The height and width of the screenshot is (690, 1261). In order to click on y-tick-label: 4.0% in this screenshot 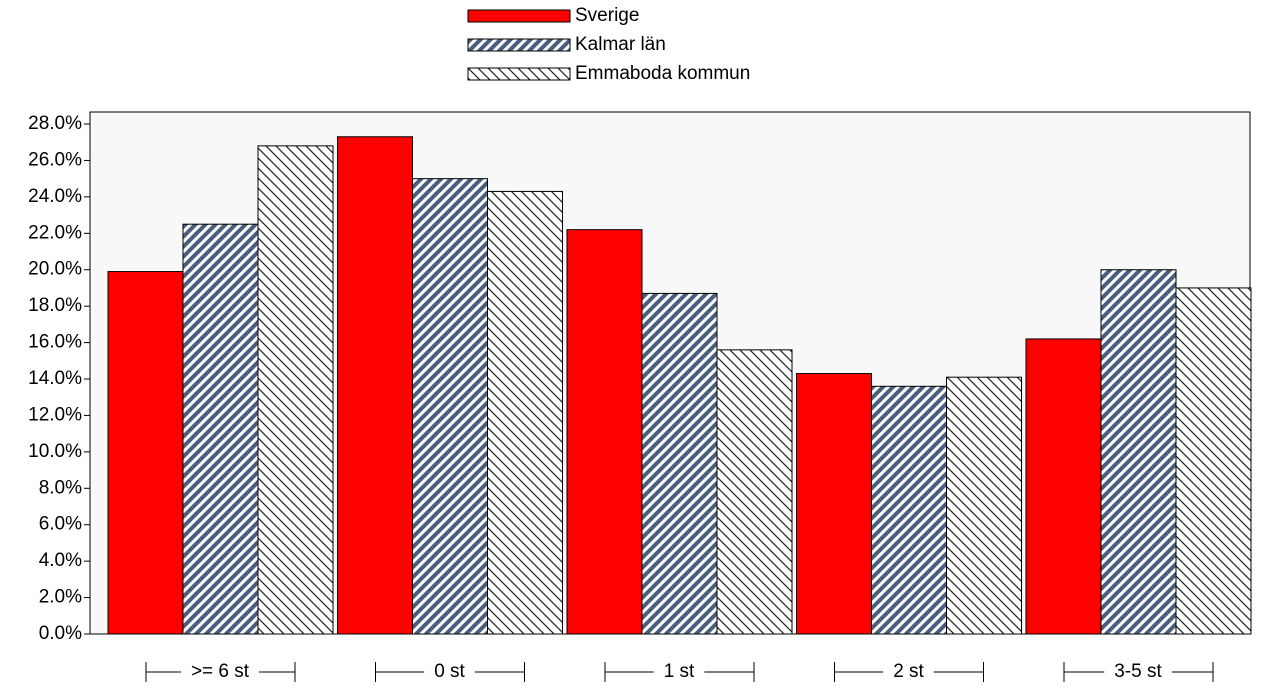, I will do `click(60, 560)`.